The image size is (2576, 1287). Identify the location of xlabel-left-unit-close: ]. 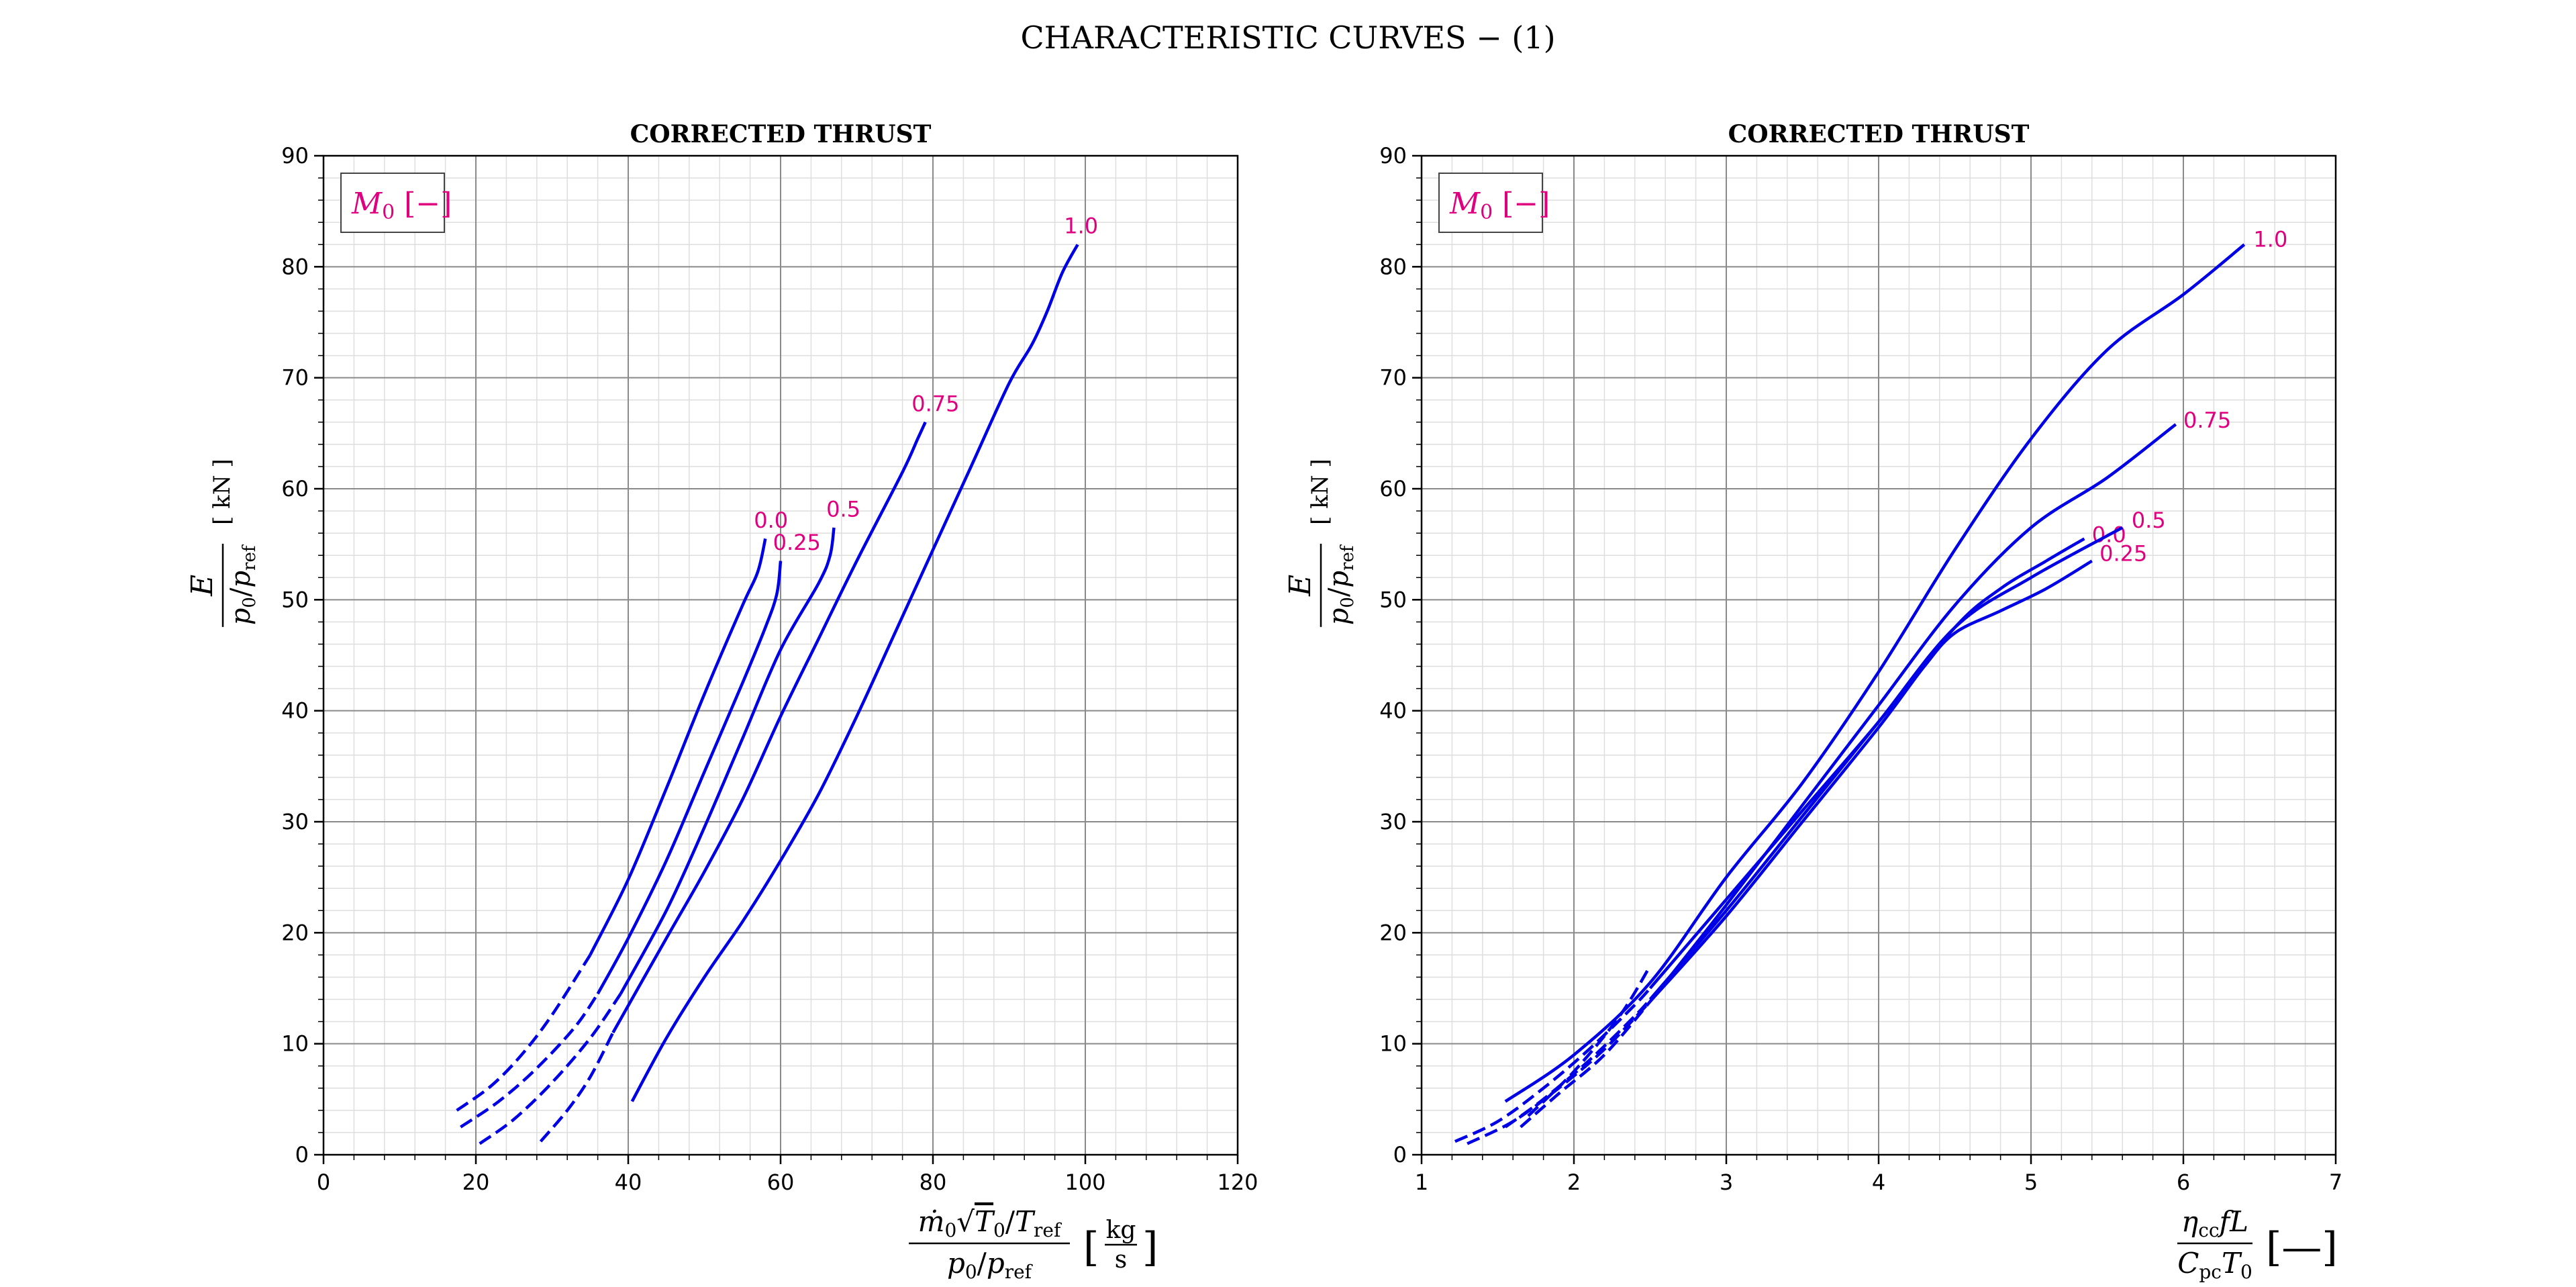
(1150, 1248).